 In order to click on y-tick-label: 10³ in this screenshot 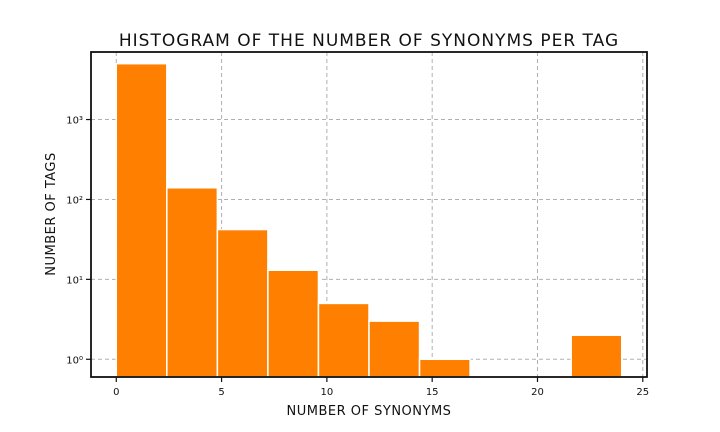, I will do `click(74, 121)`.